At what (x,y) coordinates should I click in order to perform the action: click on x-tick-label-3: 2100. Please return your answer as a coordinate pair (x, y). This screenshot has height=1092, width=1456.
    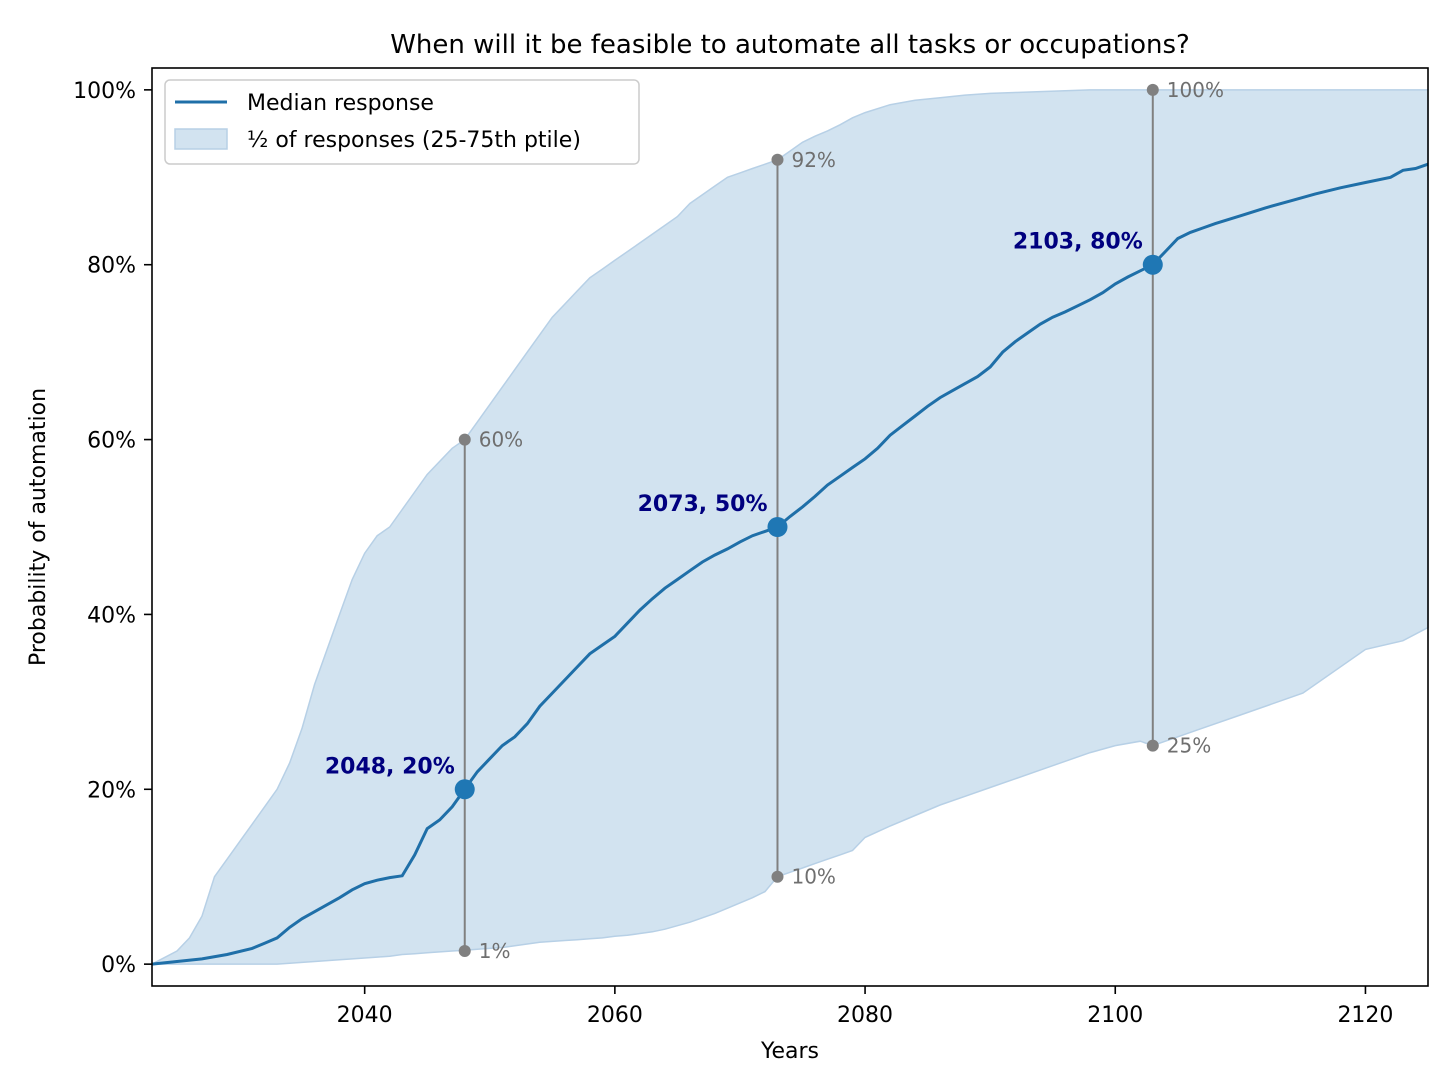
    Looking at the image, I should click on (1115, 1015).